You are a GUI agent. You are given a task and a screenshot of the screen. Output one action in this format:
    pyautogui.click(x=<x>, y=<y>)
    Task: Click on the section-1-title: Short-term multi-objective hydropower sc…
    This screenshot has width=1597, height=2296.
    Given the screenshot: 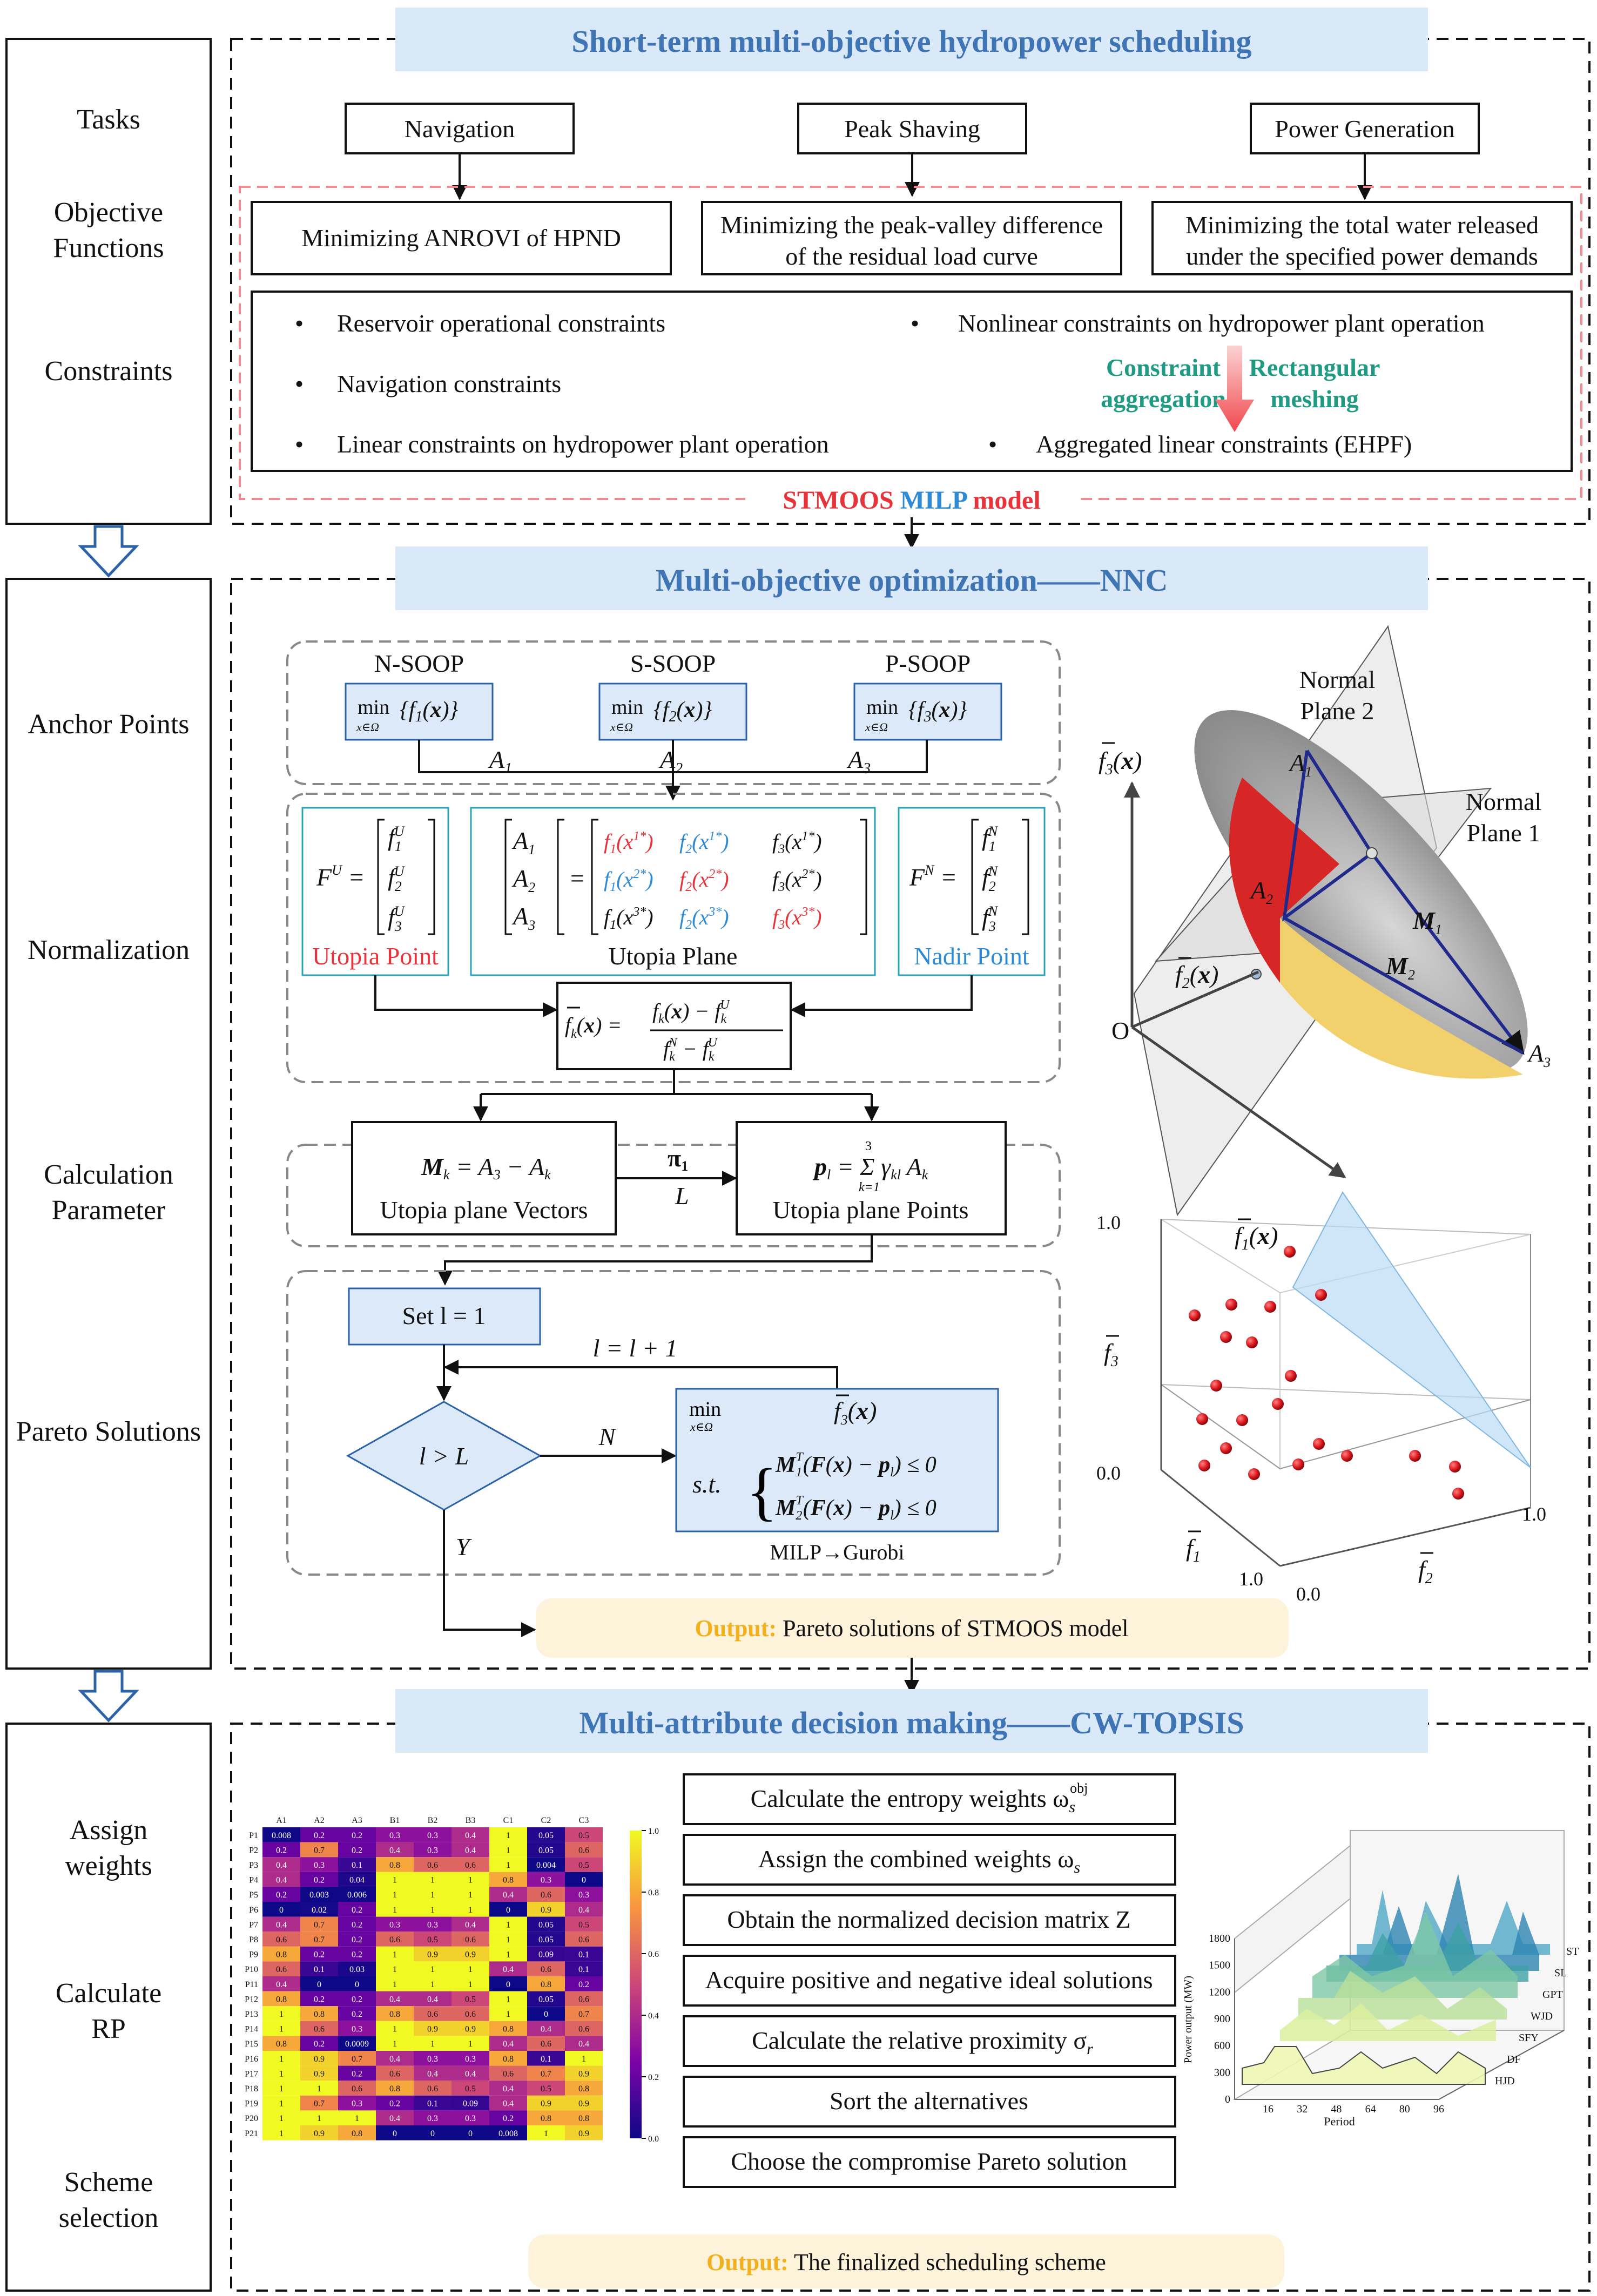 What is the action you would take?
    pyautogui.click(x=911, y=41)
    